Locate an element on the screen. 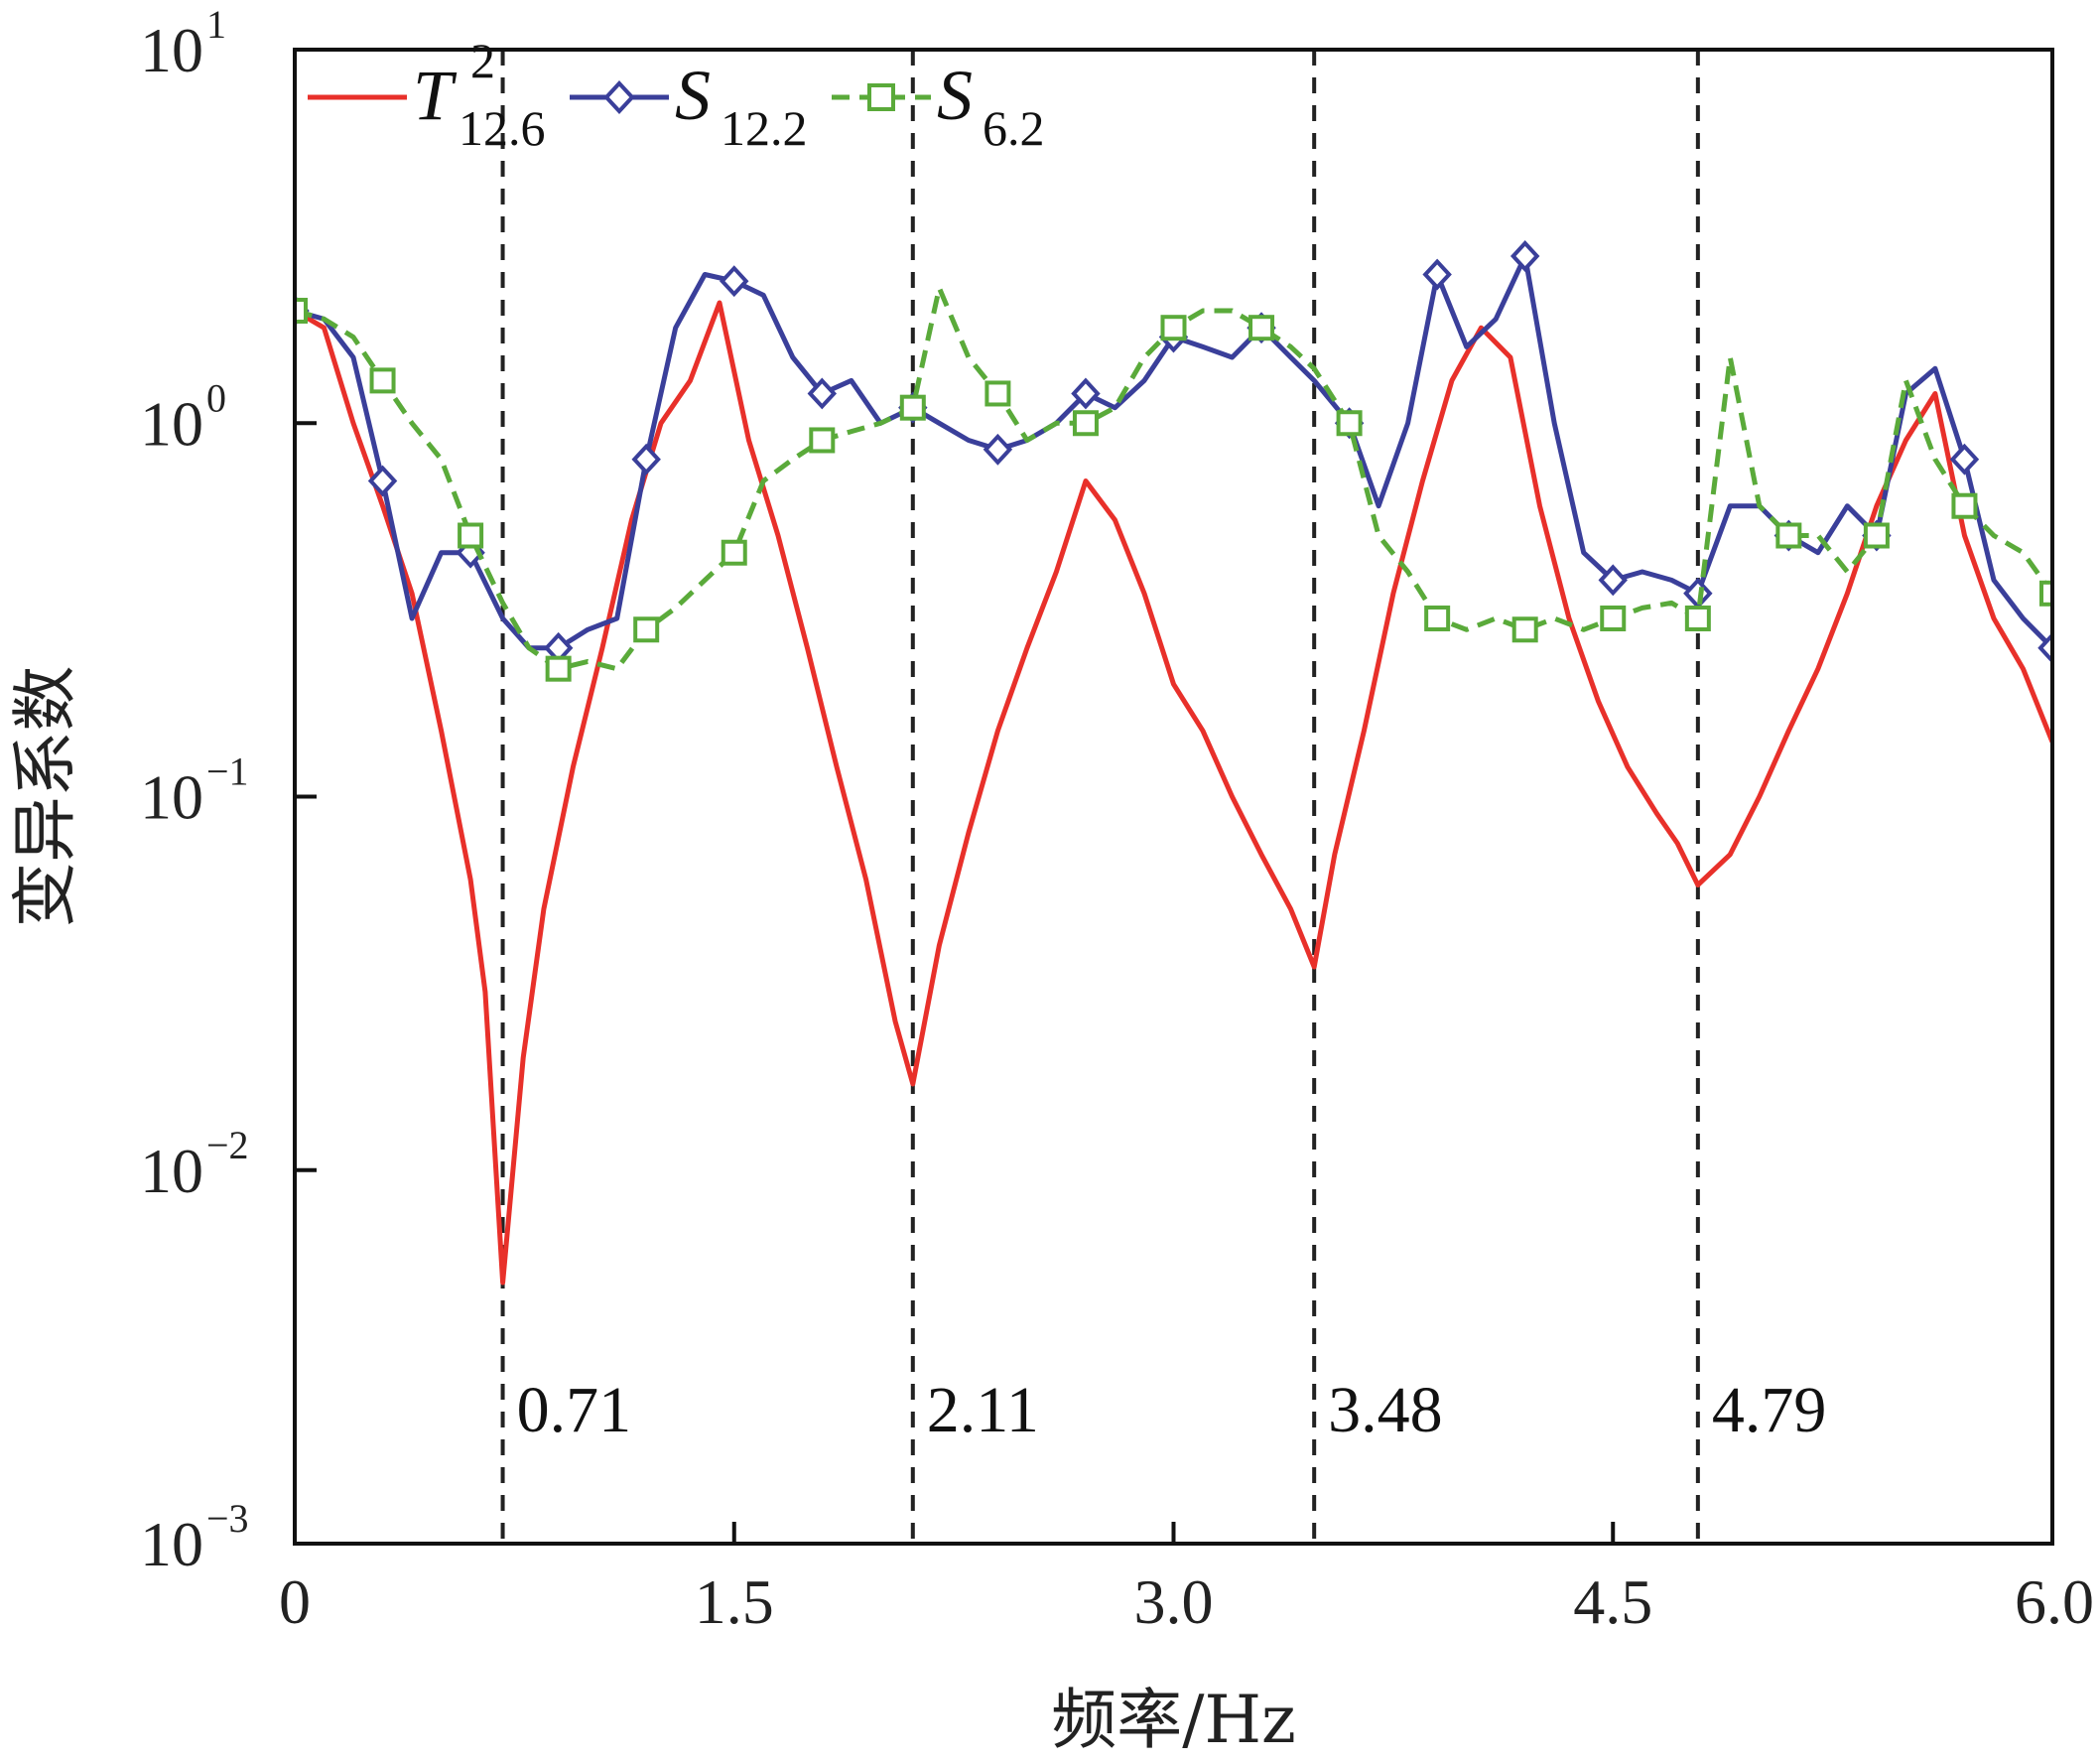 This screenshot has height=1764, width=2100. y-axis-title: 变异系数 is located at coordinates (45, 797).